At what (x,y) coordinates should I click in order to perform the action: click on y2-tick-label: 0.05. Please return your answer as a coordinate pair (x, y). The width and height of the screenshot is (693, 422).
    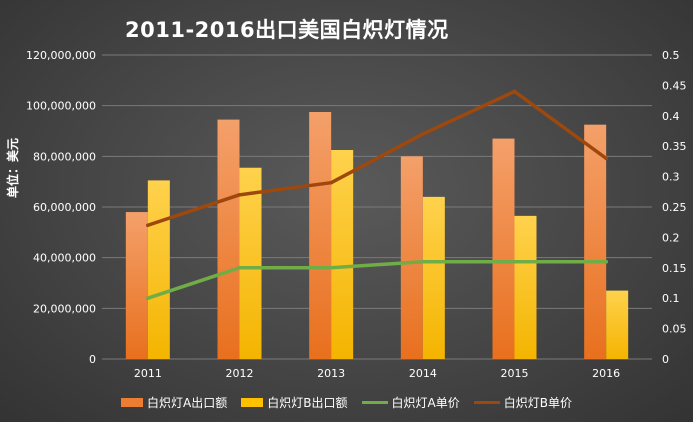
    Looking at the image, I should click on (674, 329).